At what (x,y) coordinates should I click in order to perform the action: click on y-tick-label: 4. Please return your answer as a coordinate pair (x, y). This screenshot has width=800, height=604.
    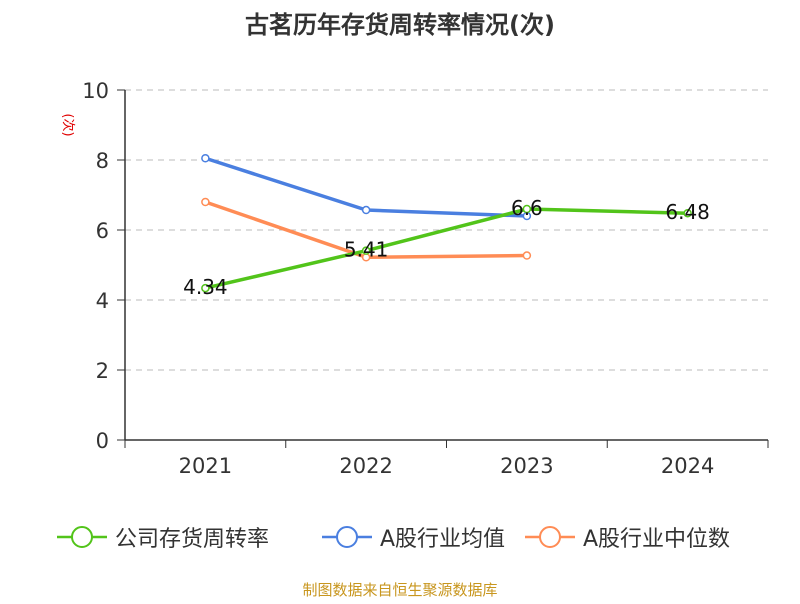
    Looking at the image, I should click on (102, 301).